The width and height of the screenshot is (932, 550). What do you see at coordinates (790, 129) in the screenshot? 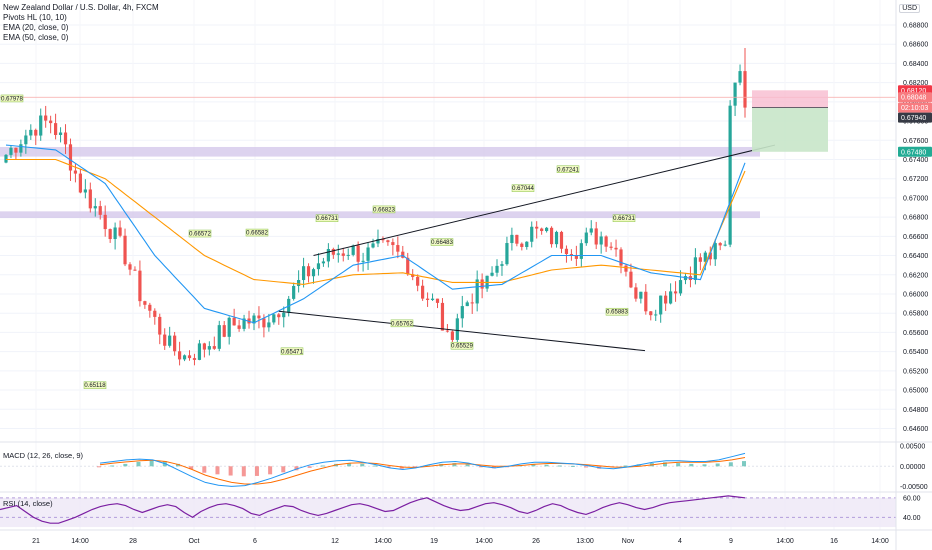
I see `target-zone` at bounding box center [790, 129].